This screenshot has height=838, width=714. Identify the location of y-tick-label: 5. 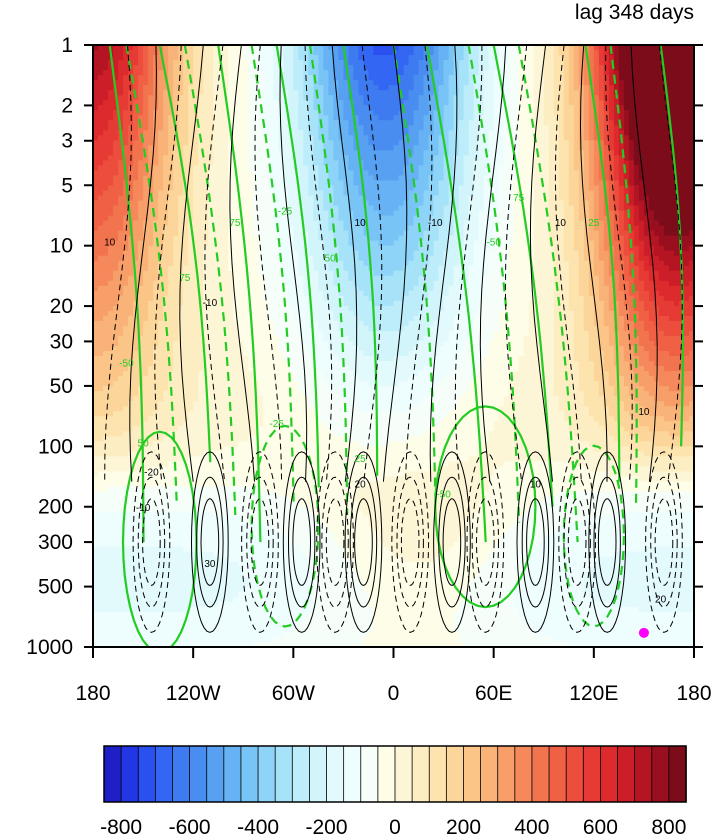
(67, 185).